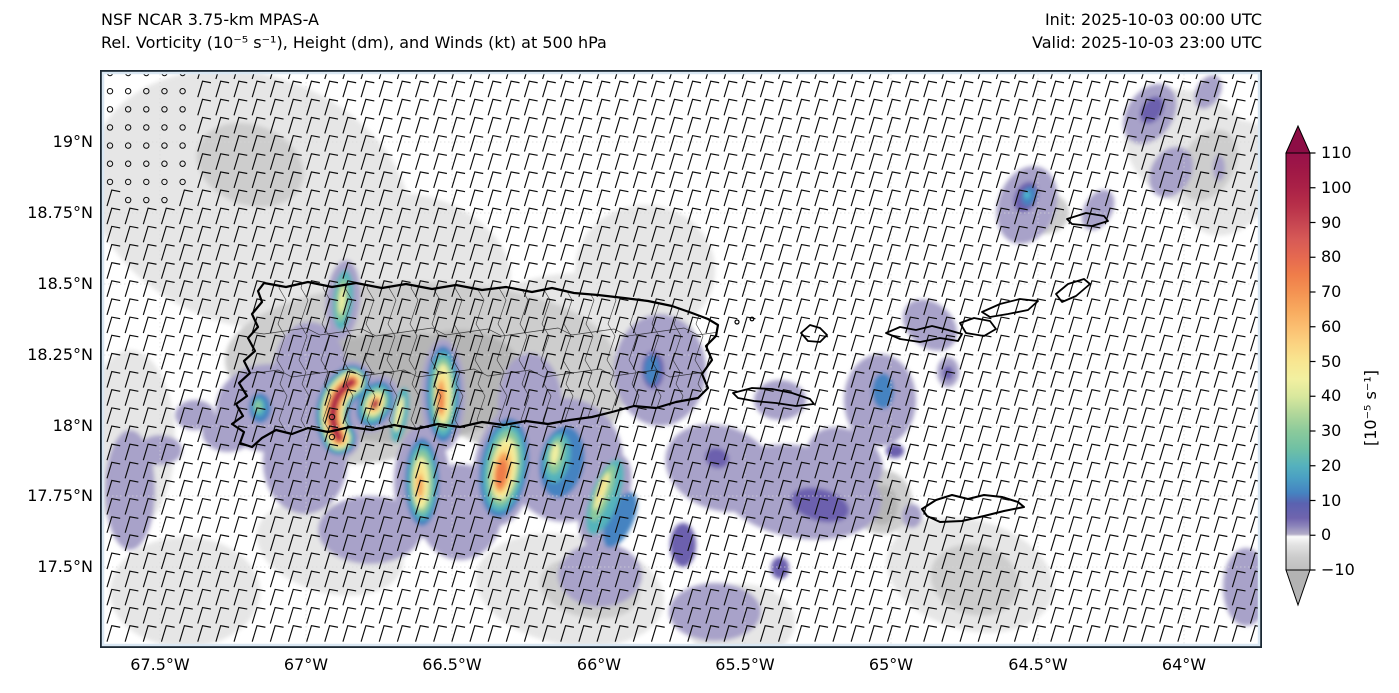 Image resolution: width=1399 pixels, height=693 pixels. What do you see at coordinates (924, 334) in the screenshot?
I see `coastline-st-thomas` at bounding box center [924, 334].